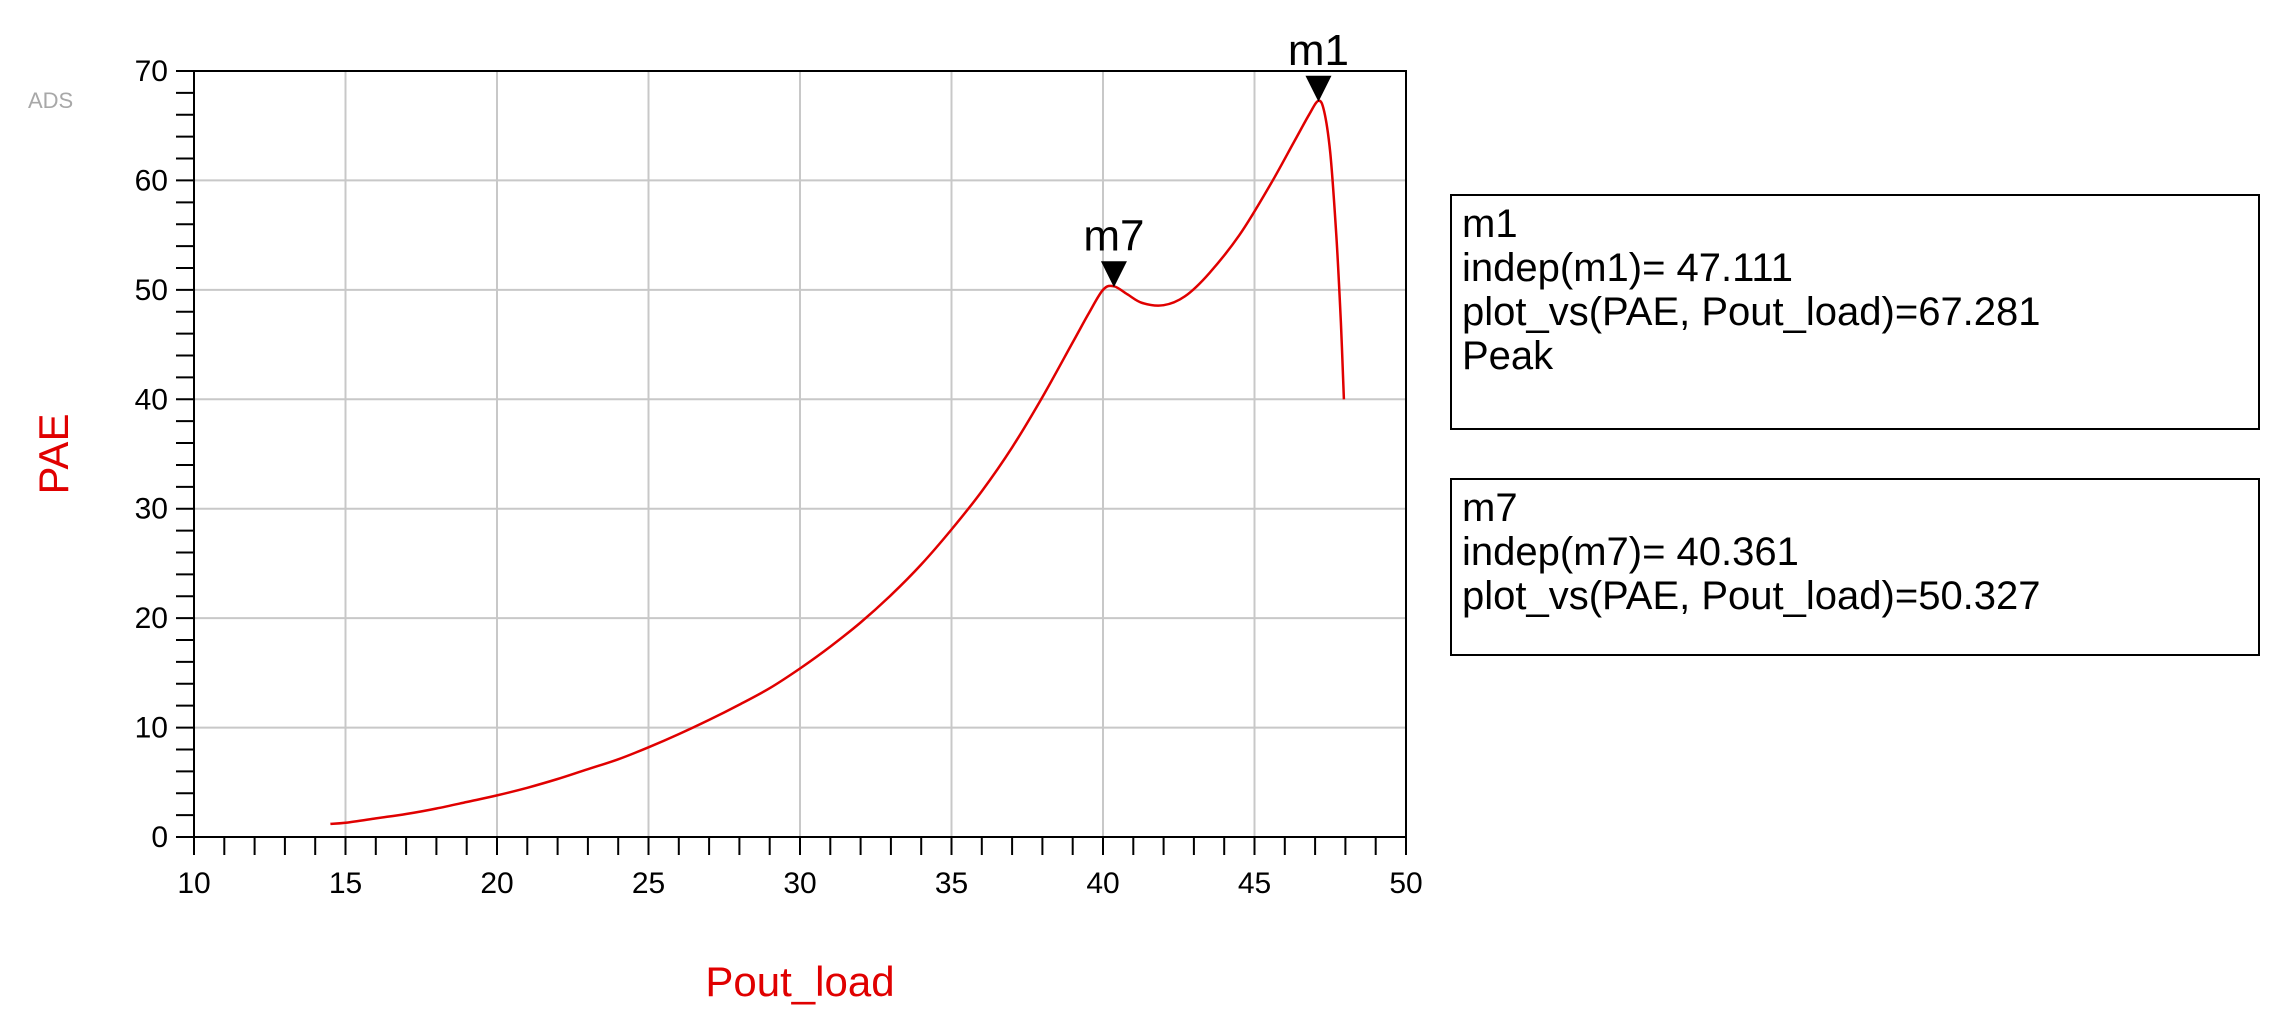  I want to click on y-tick-label: 0, so click(159, 837).